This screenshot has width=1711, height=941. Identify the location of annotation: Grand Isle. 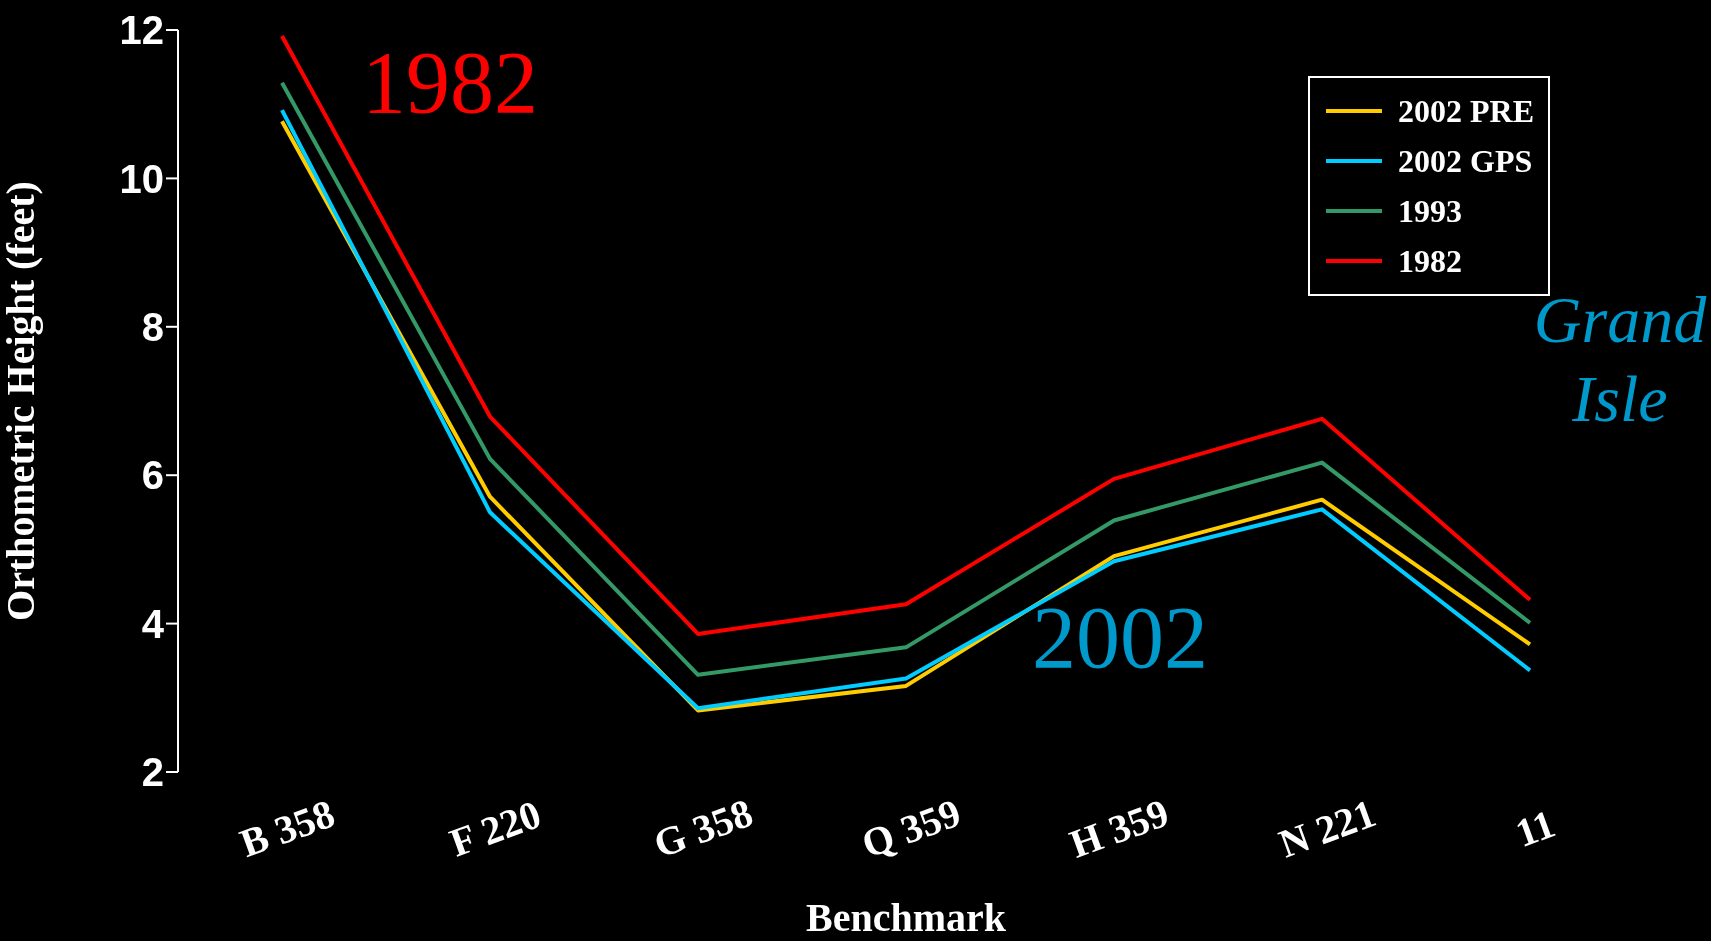
(1620, 360).